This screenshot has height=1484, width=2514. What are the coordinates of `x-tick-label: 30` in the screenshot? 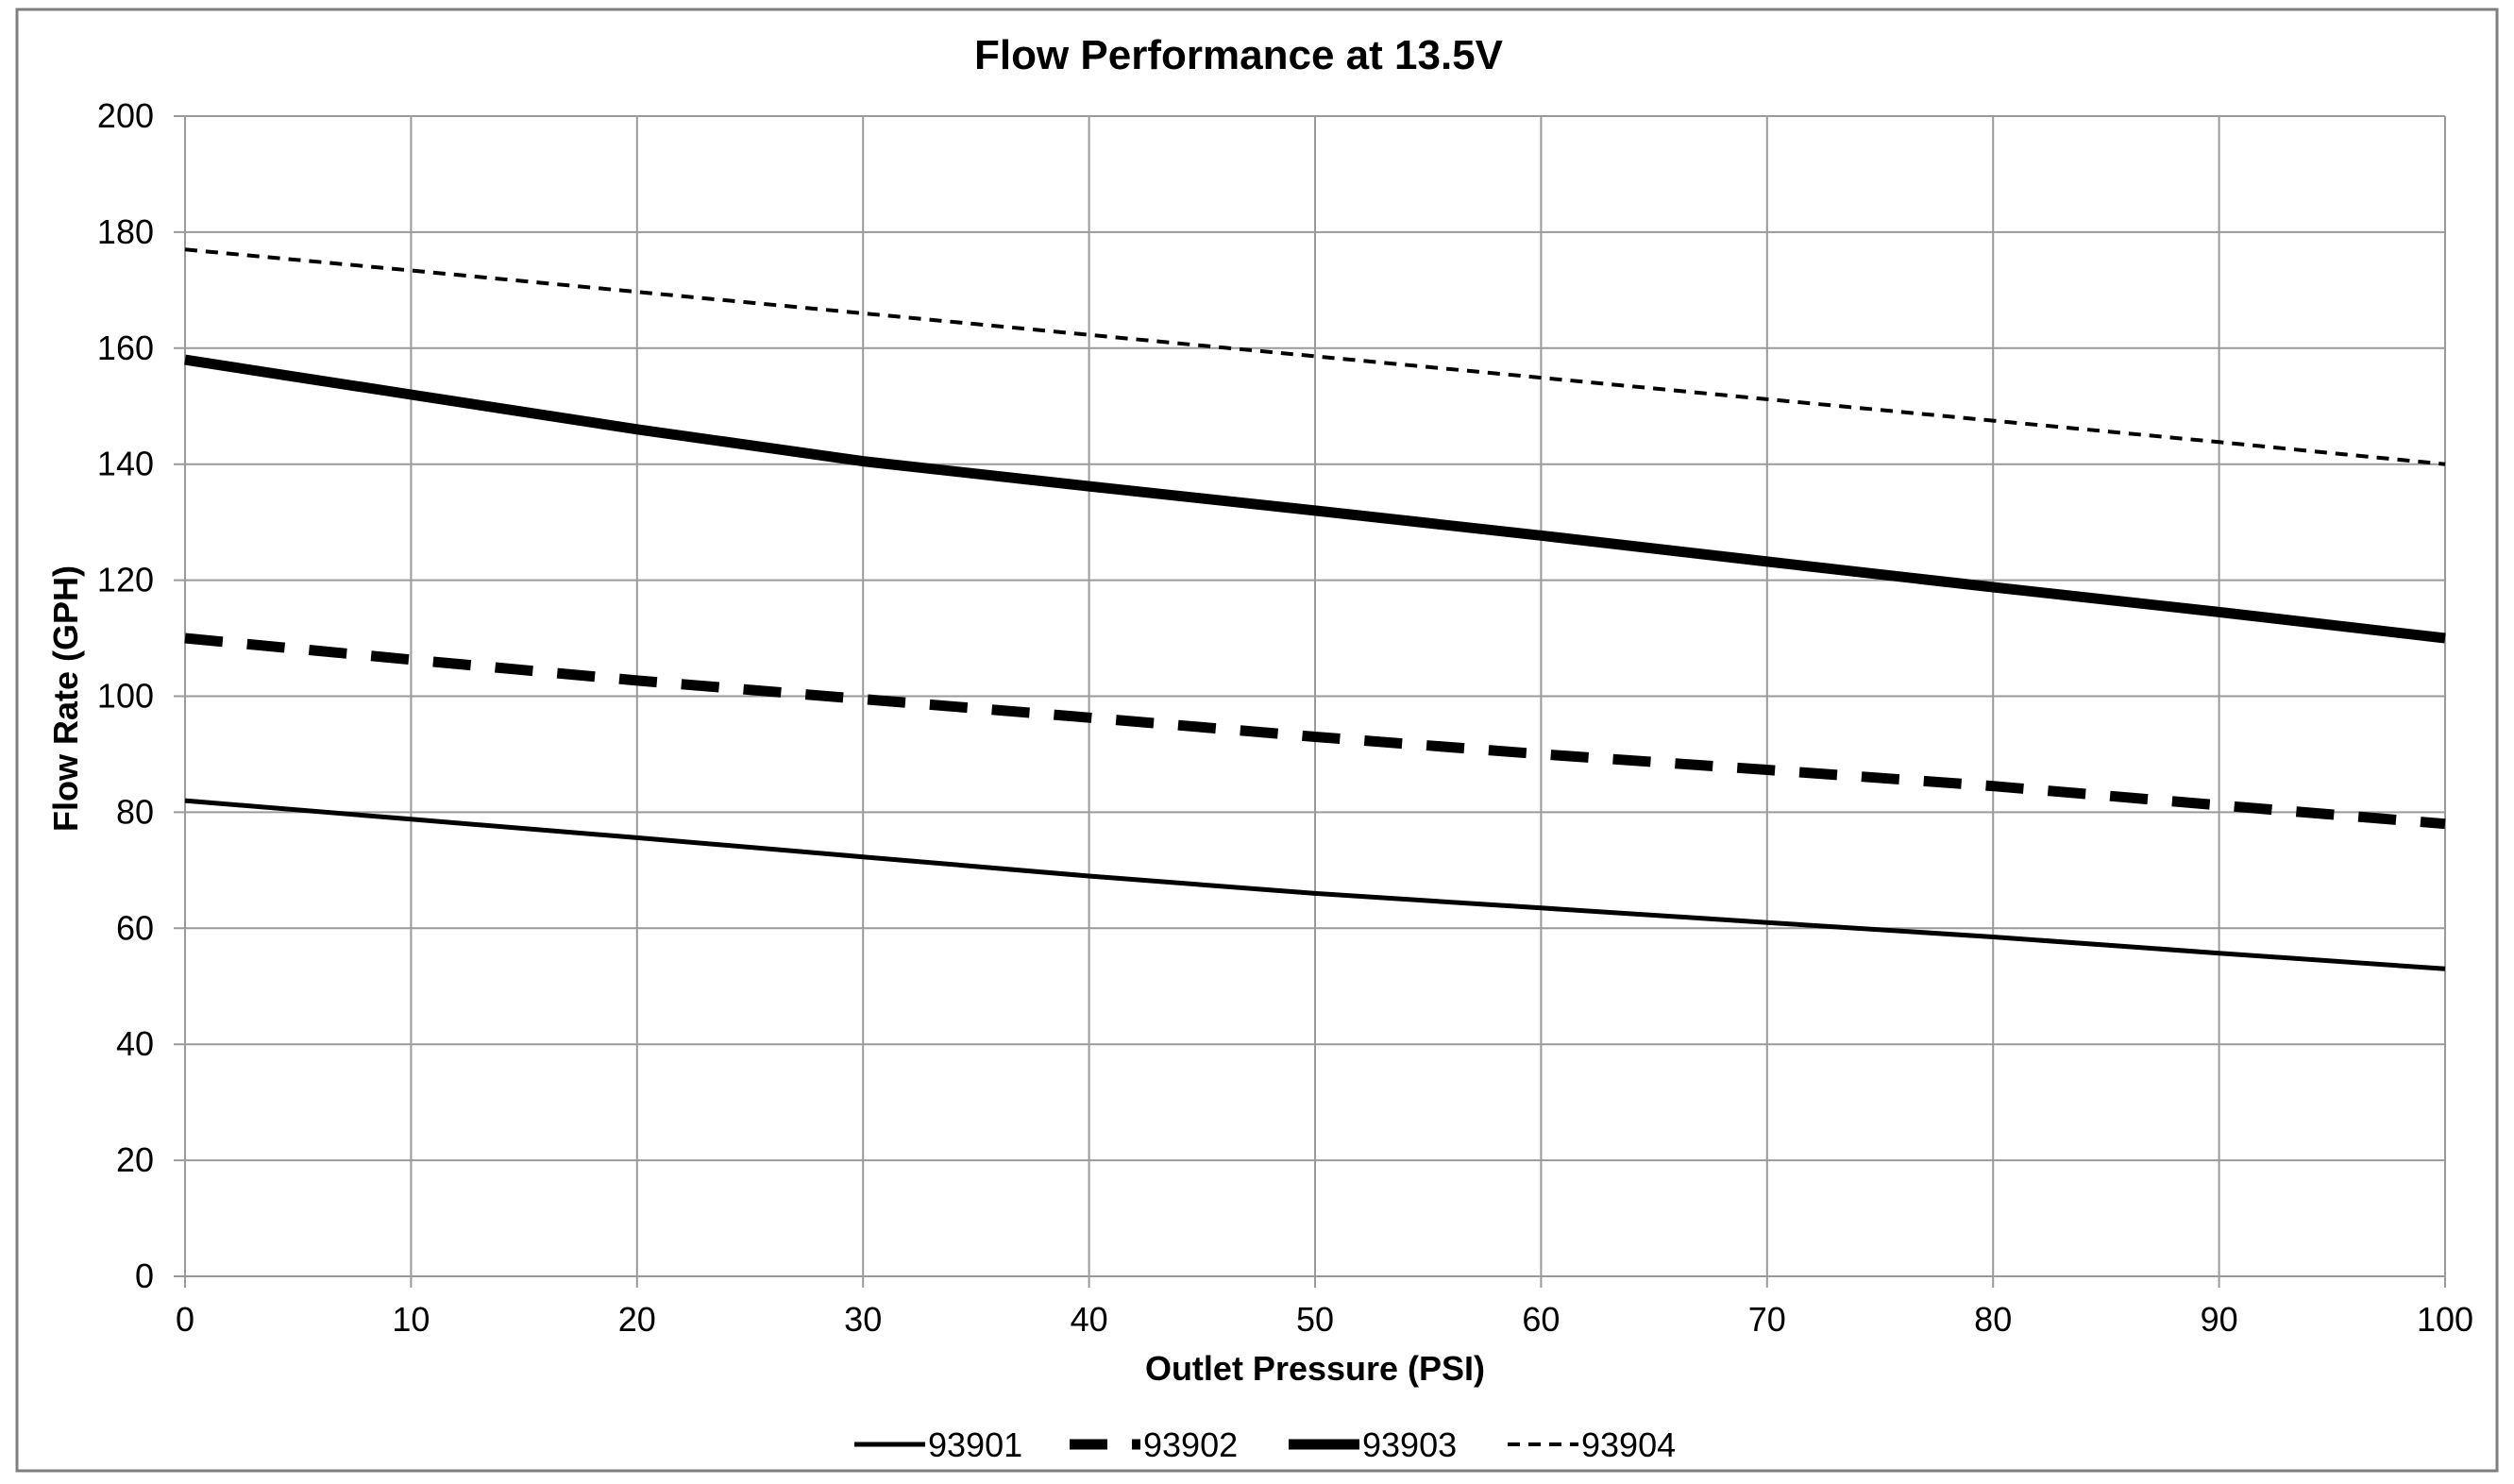 It's located at (863, 1319).